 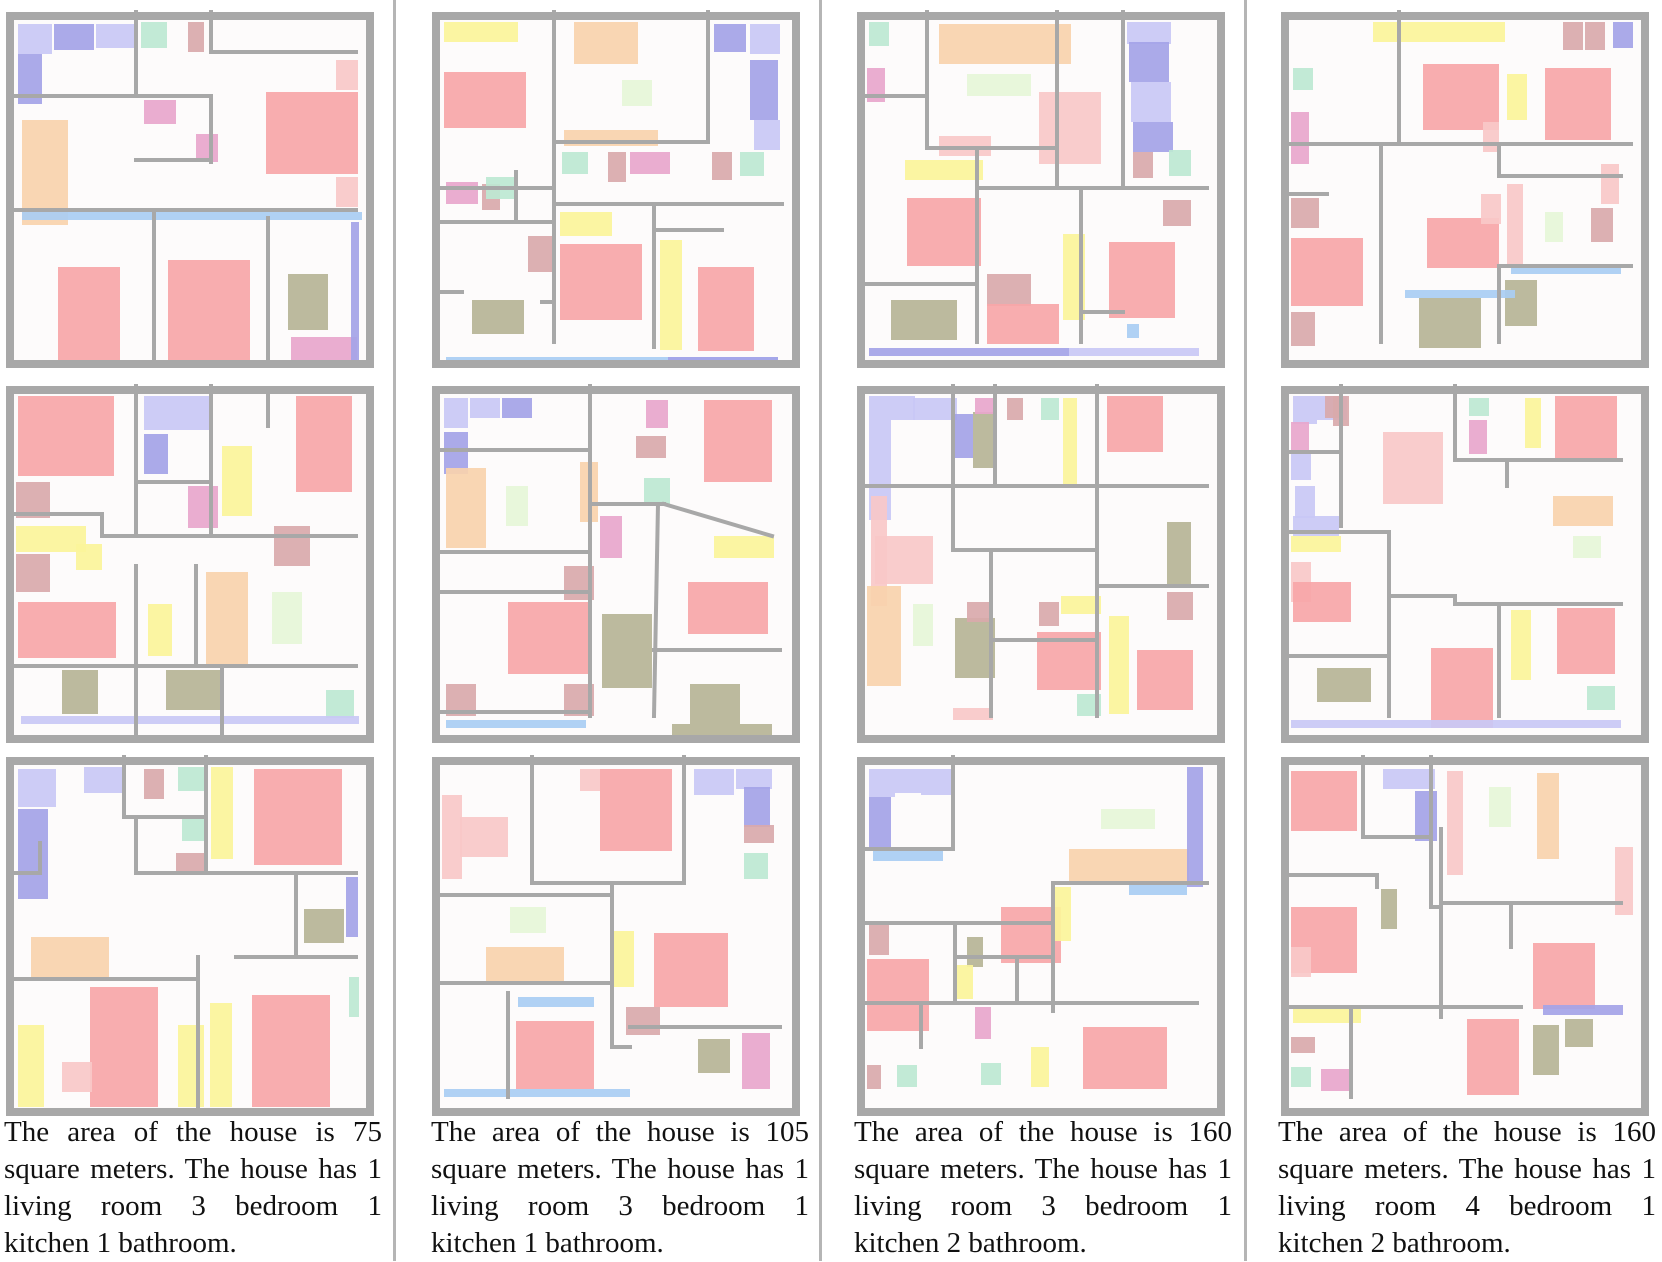 What do you see at coordinates (616, 935) in the screenshot?
I see `floor-plan-panel-c2-r3` at bounding box center [616, 935].